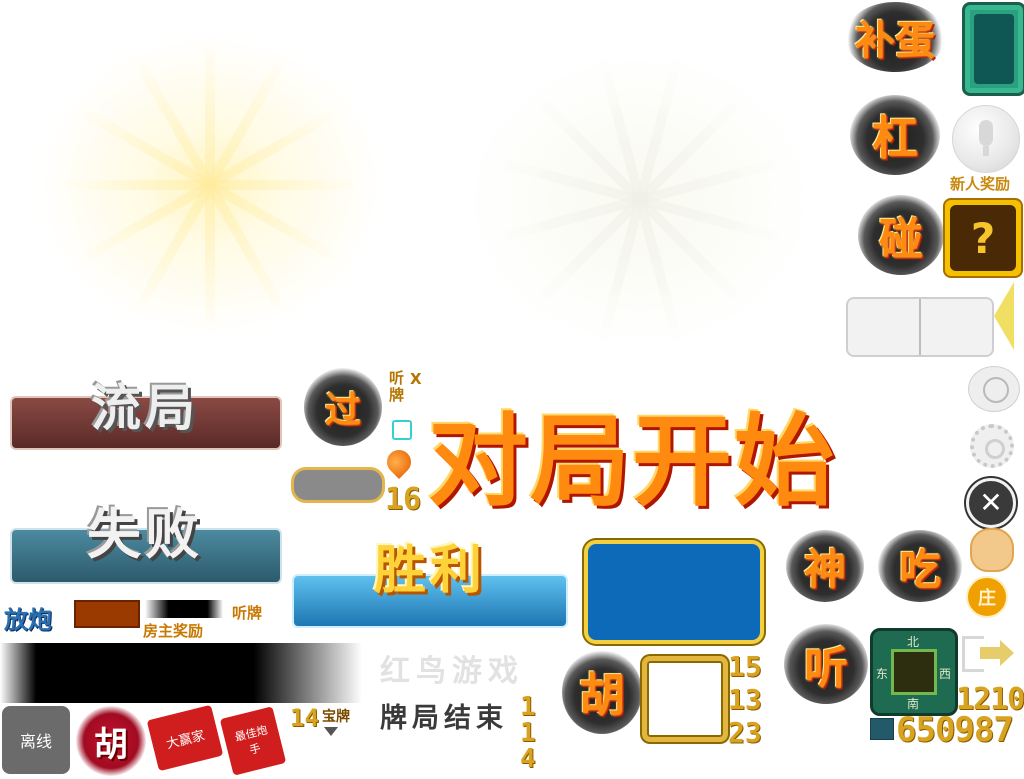 This screenshot has width=1024, height=779. I want to click on liuju-title: 流局, so click(145, 407).